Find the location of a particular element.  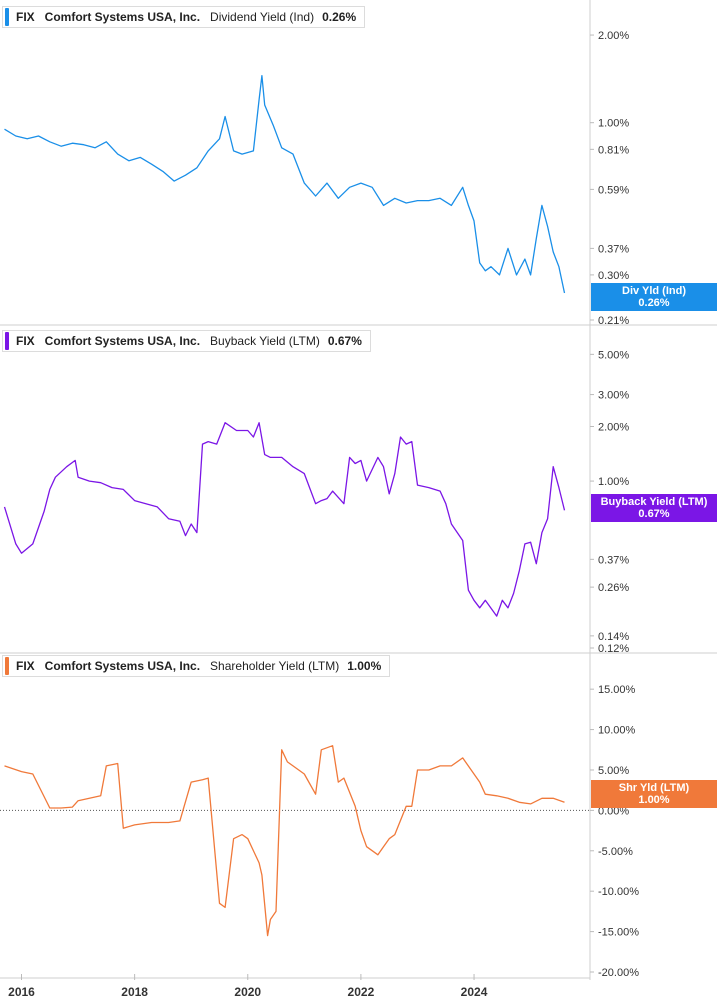

buyback-yield-badge-label: Buyback Yield (LTM) is located at coordinates (654, 502).